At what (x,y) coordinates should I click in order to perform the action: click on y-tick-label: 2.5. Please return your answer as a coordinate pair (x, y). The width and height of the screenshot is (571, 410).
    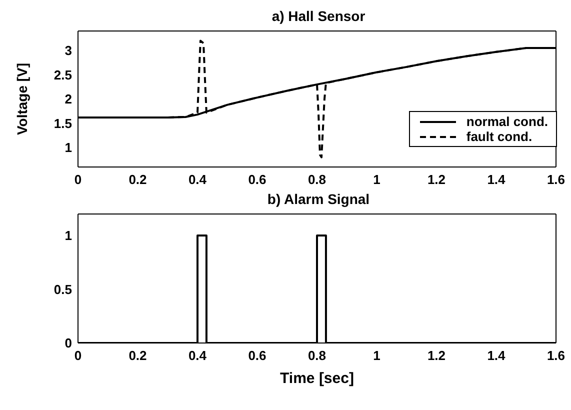
    Looking at the image, I should click on (63, 74).